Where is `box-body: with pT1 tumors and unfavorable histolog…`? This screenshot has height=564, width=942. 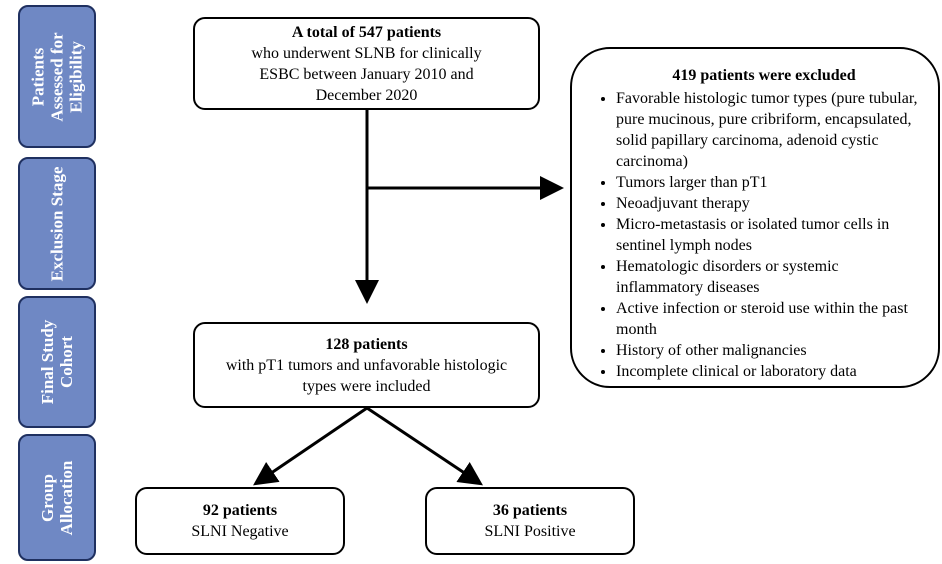
box-body: with pT1 tumors and unfavorable histolog… is located at coordinates (366, 375).